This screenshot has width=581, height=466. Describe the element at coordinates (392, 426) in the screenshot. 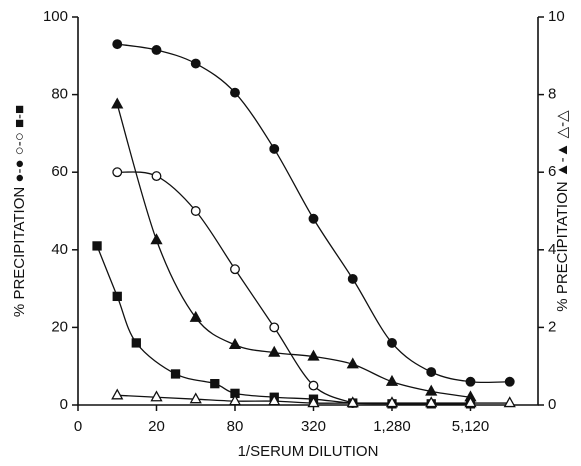

I see `x-tick-label: 1,280` at that location.